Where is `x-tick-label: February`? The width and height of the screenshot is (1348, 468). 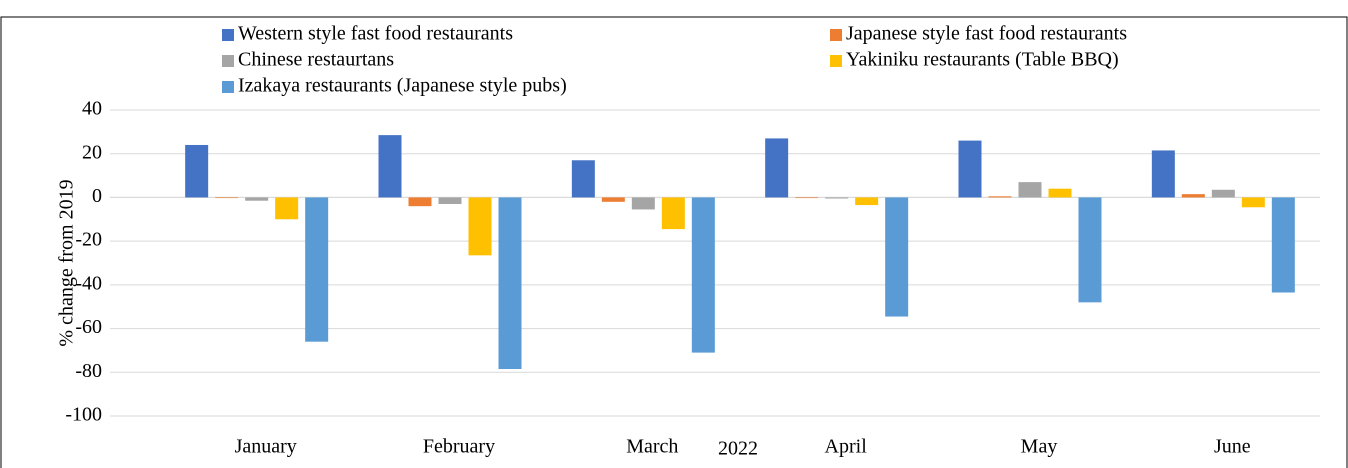 x-tick-label: February is located at coordinates (459, 447).